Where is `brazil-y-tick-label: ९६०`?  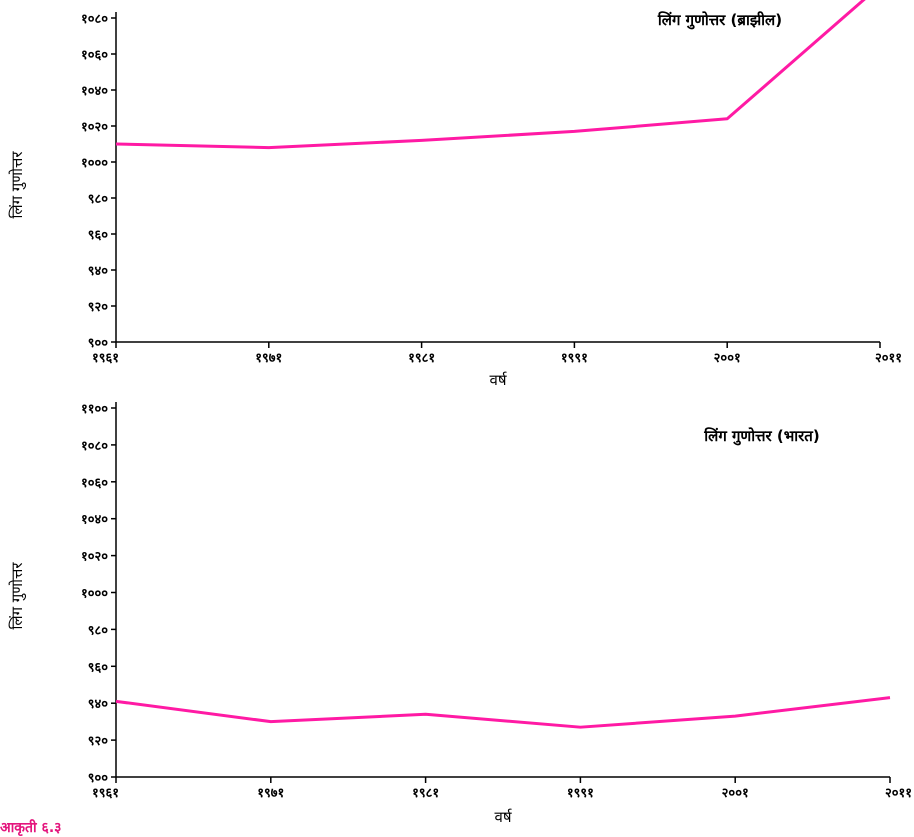 brazil-y-tick-label: ९६० is located at coordinates (98, 235).